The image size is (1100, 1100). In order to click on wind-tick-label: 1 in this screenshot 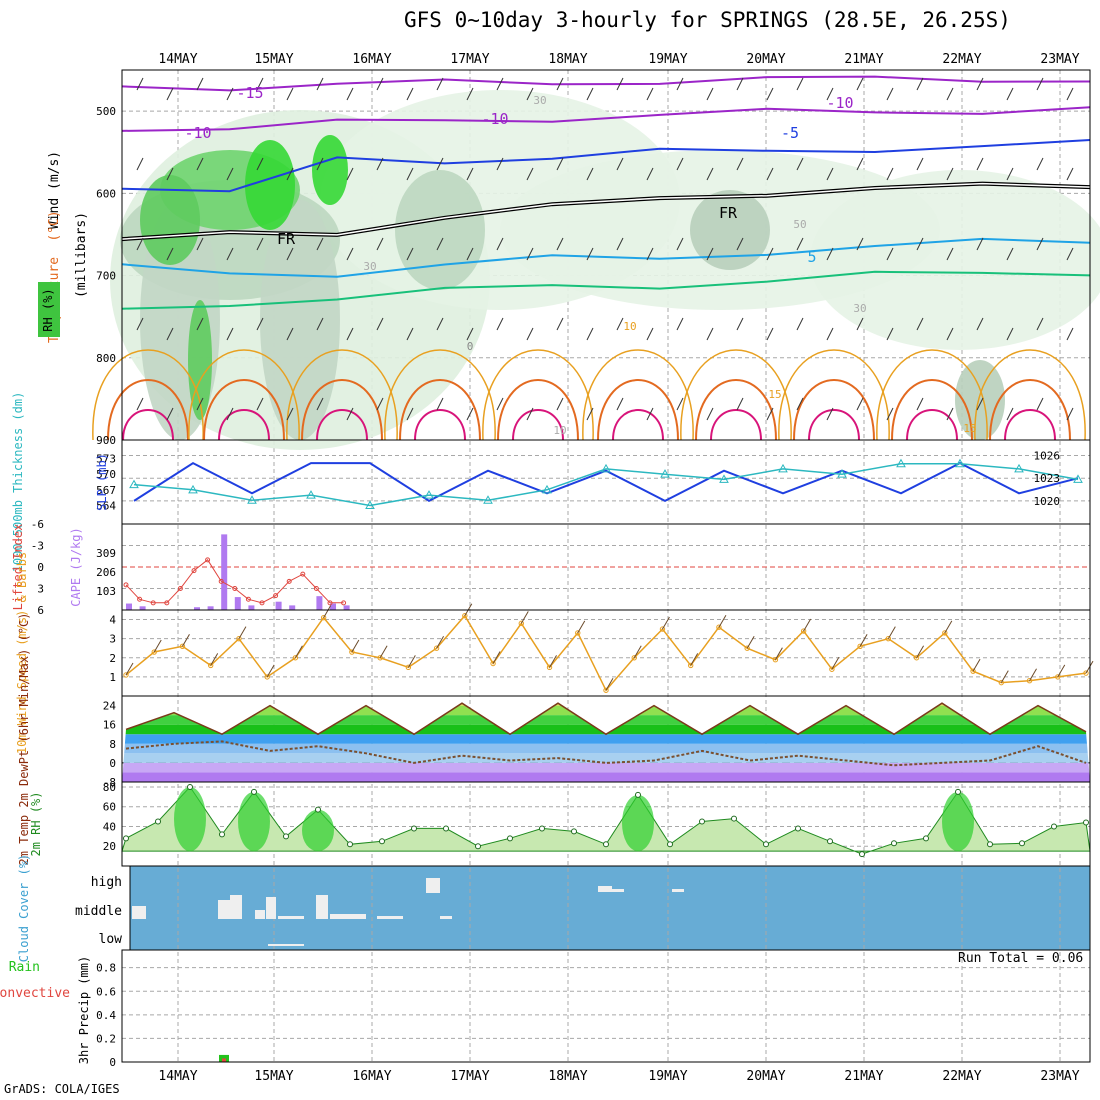, I will do `click(112, 677)`.